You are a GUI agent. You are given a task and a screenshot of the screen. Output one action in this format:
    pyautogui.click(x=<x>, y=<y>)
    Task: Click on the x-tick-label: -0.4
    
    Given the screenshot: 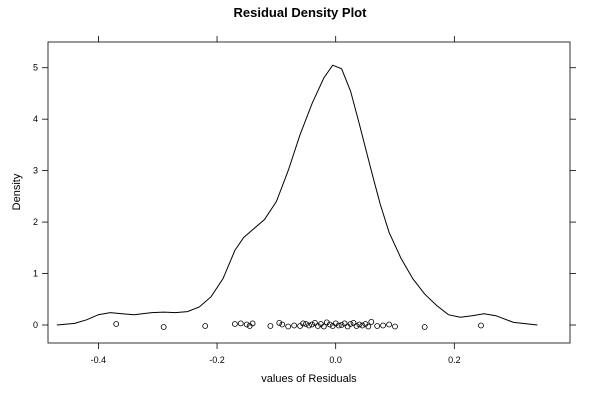 What is the action you would take?
    pyautogui.click(x=99, y=360)
    